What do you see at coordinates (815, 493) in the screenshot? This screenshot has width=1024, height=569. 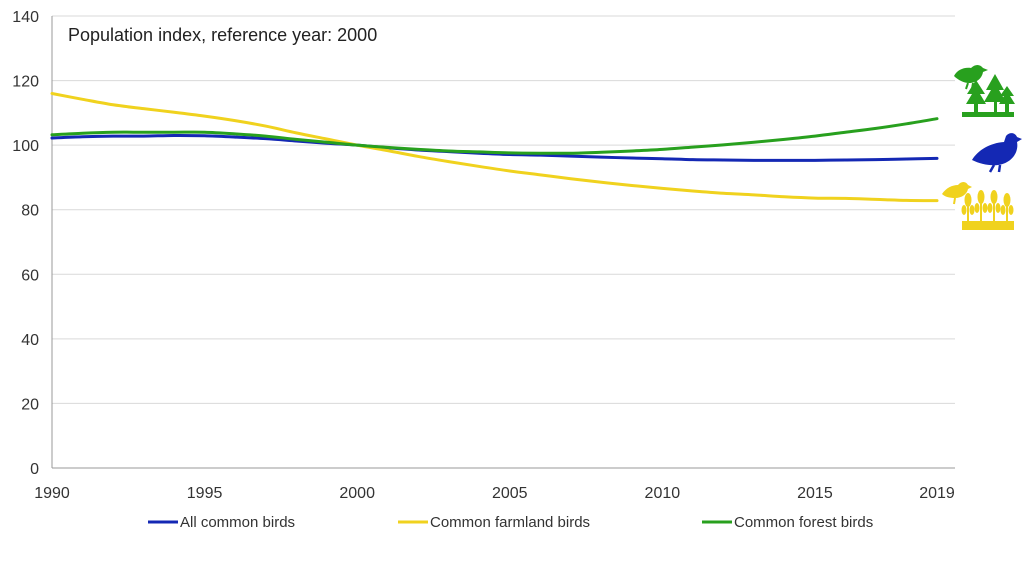 I see `x-tick-label: 2015` at bounding box center [815, 493].